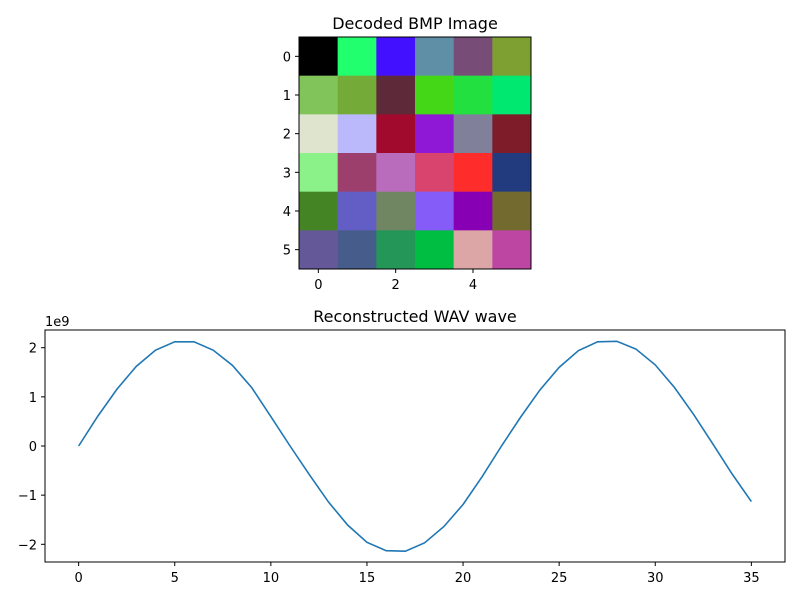  I want to click on line-x-ticks: 0 5 10 15 20 25 30 35, so click(417, 574).